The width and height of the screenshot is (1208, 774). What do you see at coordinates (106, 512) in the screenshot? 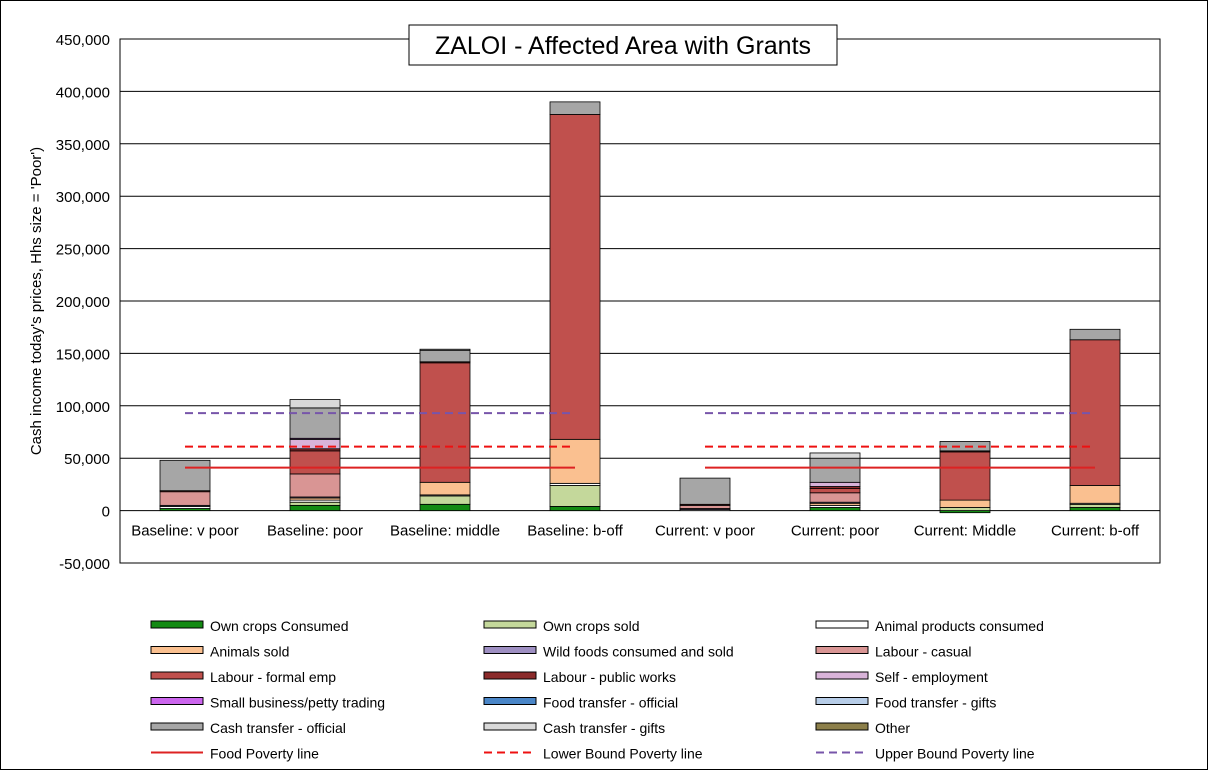
I see `y-tick-label: 0` at bounding box center [106, 512].